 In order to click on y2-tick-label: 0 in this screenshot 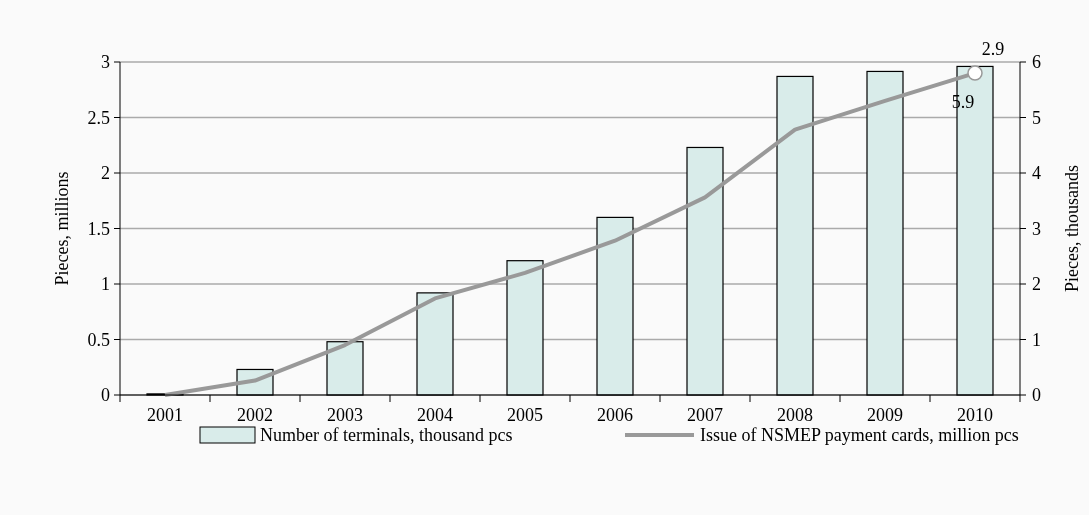, I will do `click(1036, 395)`.